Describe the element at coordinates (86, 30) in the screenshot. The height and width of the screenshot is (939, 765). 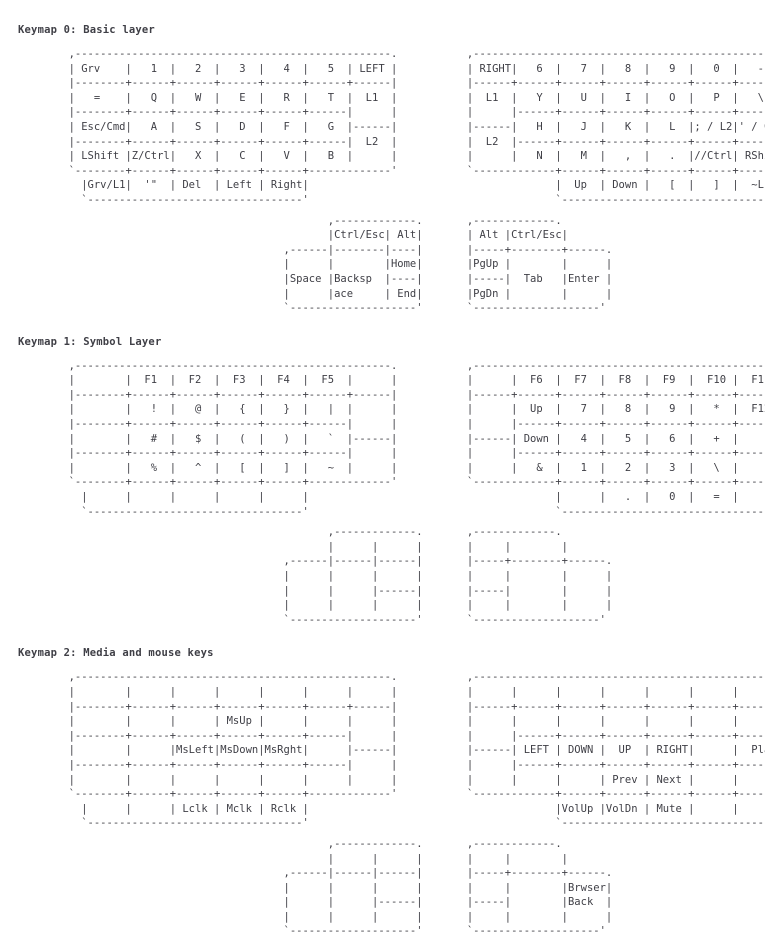
I see `keymap-0-title: Keymap 0: Basic layer` at that location.